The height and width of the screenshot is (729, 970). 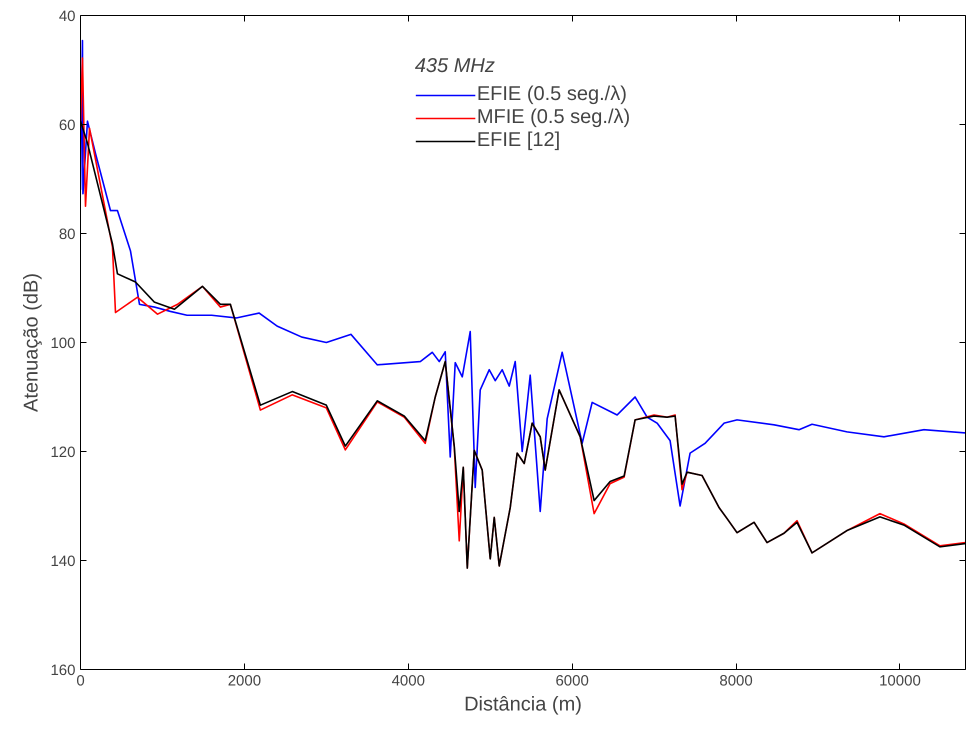 I want to click on x-tick-label: 10000, so click(x=900, y=681).